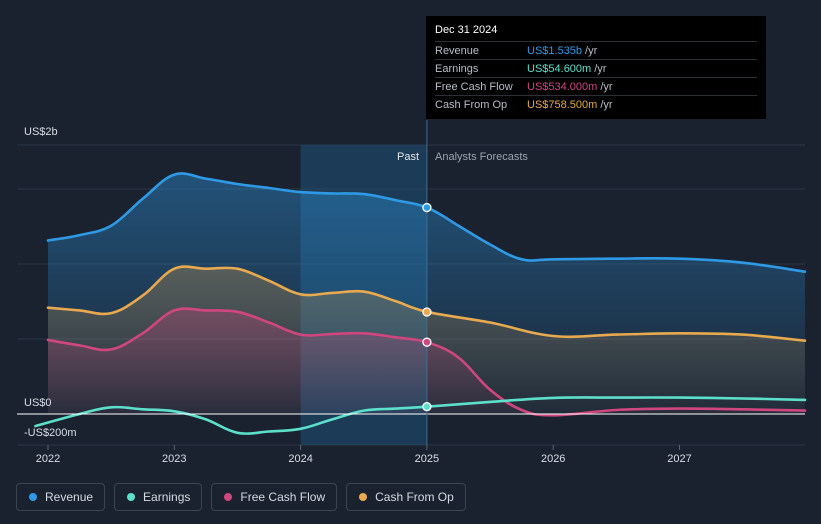 This screenshot has height=524, width=821. What do you see at coordinates (283, 497) in the screenshot?
I see `legend-label: Free Cash Flow` at bounding box center [283, 497].